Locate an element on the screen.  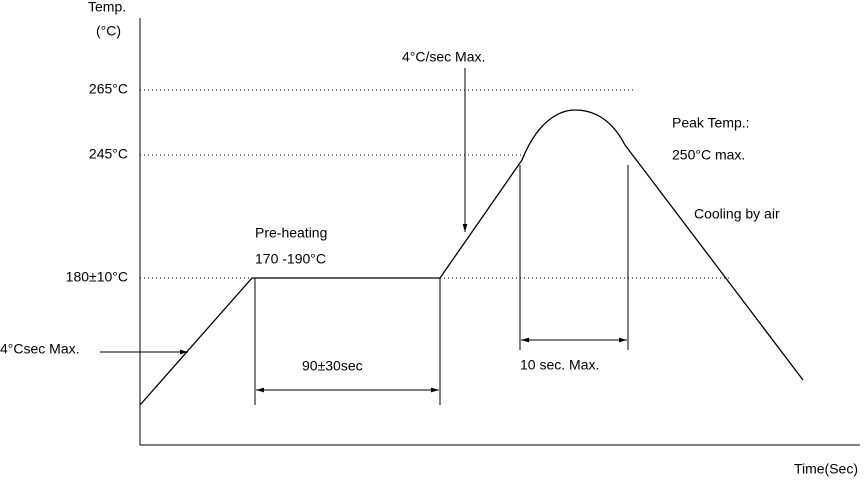
annotation: 4°Csec Max. is located at coordinates (40, 349).